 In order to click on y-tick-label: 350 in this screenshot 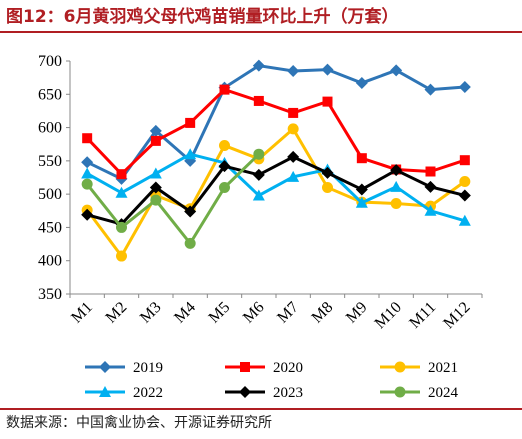, I will do `click(50, 294)`.